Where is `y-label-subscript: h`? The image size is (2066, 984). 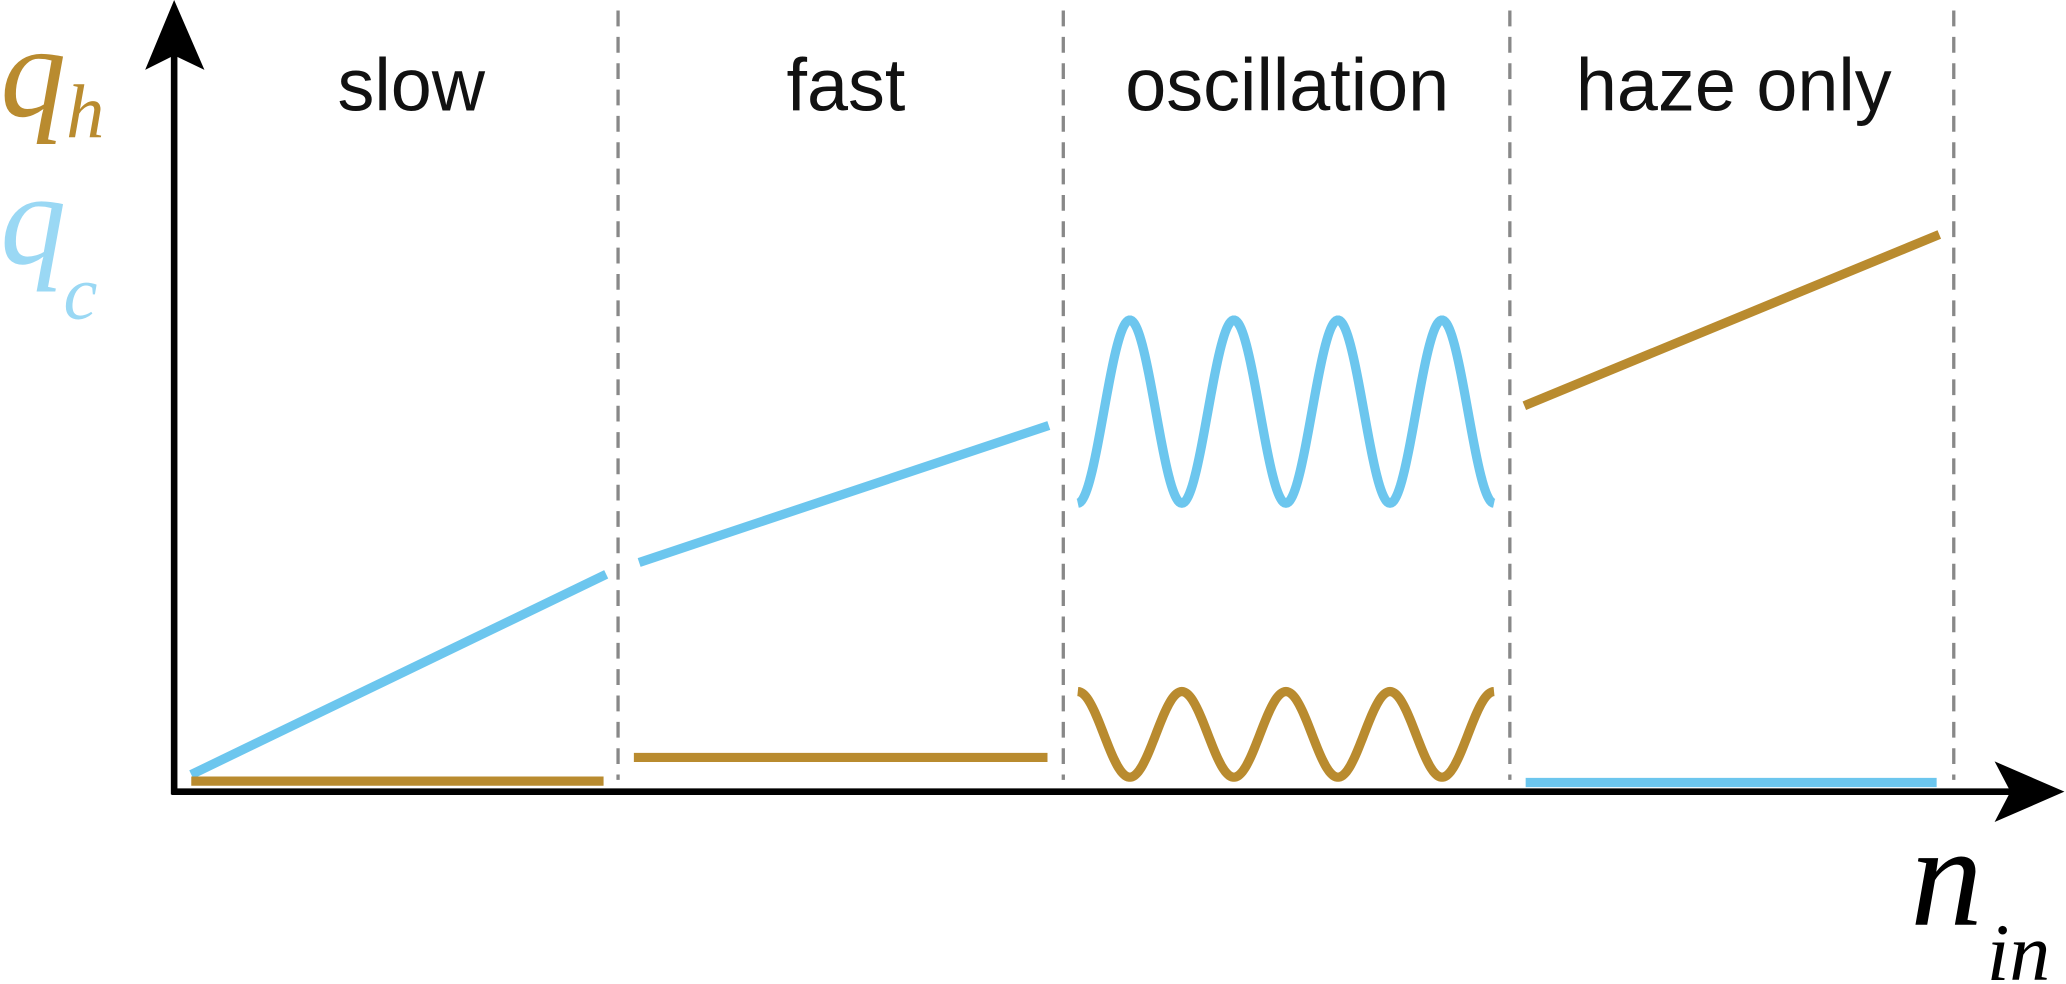
y-label-subscript: h is located at coordinates (85, 111).